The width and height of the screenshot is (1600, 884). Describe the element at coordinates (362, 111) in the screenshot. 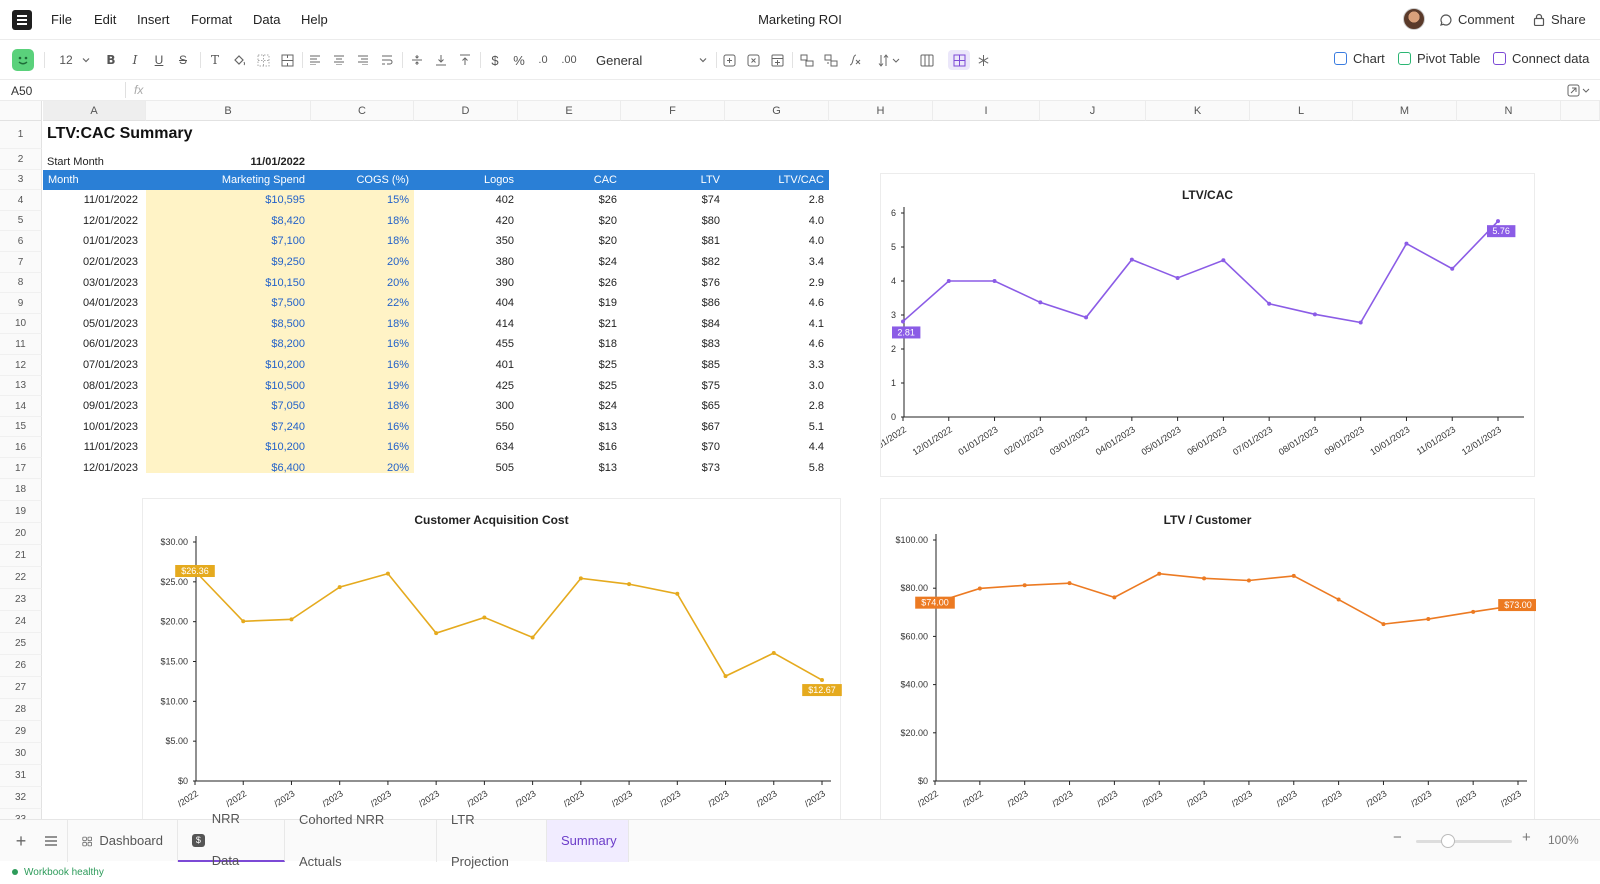

I see `column-header-c: C` at that location.